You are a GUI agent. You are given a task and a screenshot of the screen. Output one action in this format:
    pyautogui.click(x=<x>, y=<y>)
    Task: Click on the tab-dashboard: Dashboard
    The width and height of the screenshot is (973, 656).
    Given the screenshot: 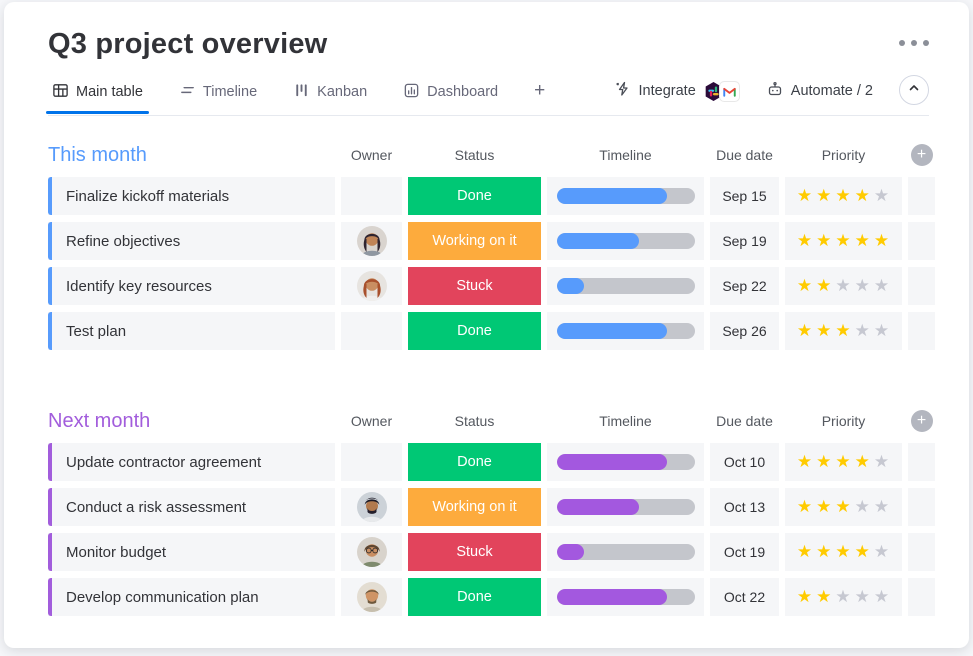 What is the action you would take?
    pyautogui.click(x=450, y=95)
    